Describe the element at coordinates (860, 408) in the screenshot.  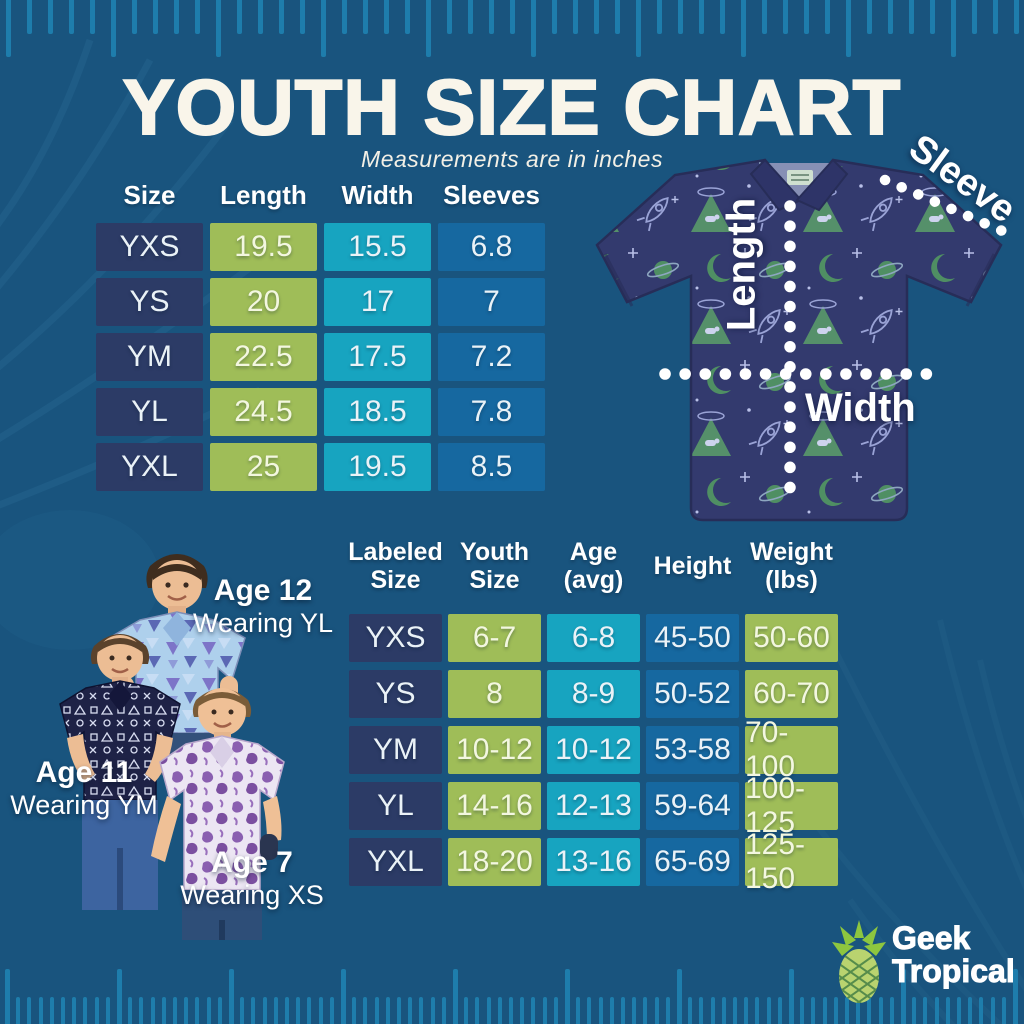
I see `width-label: Width` at that location.